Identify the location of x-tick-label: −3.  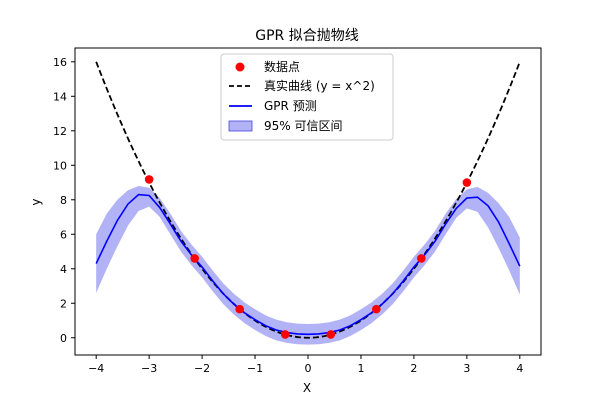
(149, 368).